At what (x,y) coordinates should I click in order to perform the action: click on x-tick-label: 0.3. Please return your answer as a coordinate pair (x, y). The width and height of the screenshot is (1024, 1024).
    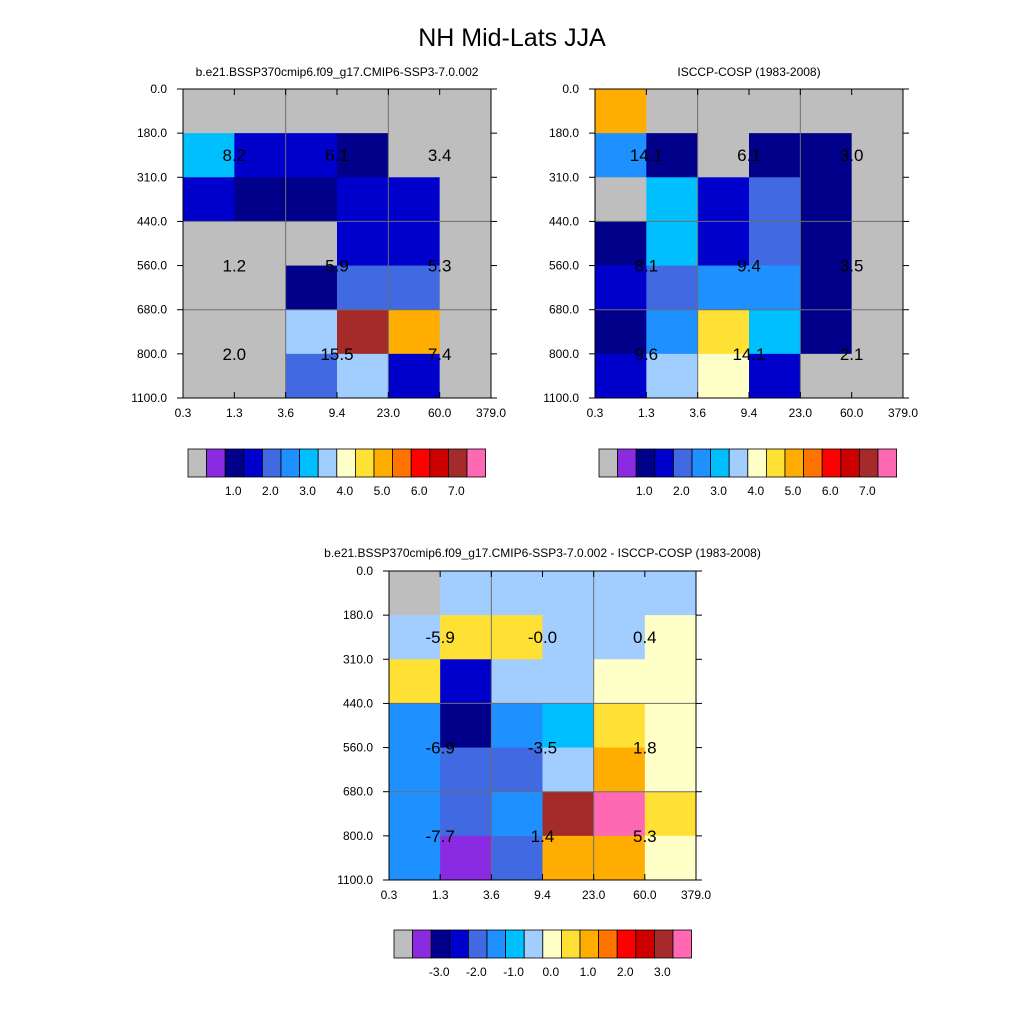
    Looking at the image, I should click on (595, 413).